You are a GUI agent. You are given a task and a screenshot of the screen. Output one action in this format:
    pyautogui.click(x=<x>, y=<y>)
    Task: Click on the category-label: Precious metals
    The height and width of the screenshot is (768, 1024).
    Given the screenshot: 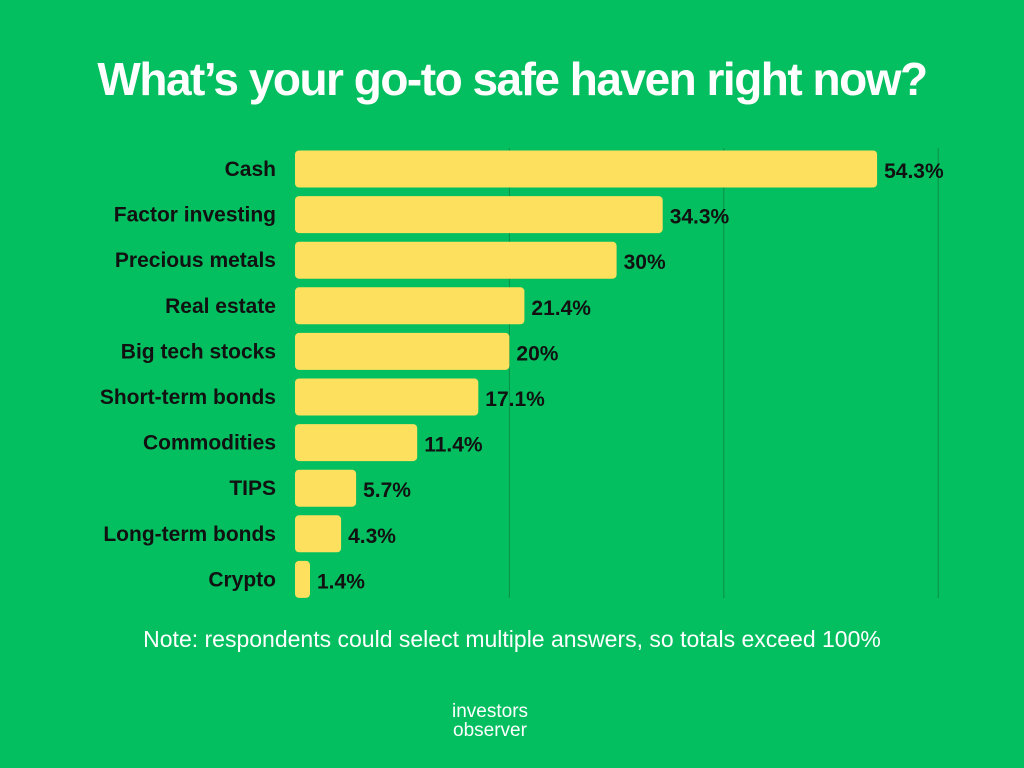 What is the action you would take?
    pyautogui.click(x=195, y=260)
    